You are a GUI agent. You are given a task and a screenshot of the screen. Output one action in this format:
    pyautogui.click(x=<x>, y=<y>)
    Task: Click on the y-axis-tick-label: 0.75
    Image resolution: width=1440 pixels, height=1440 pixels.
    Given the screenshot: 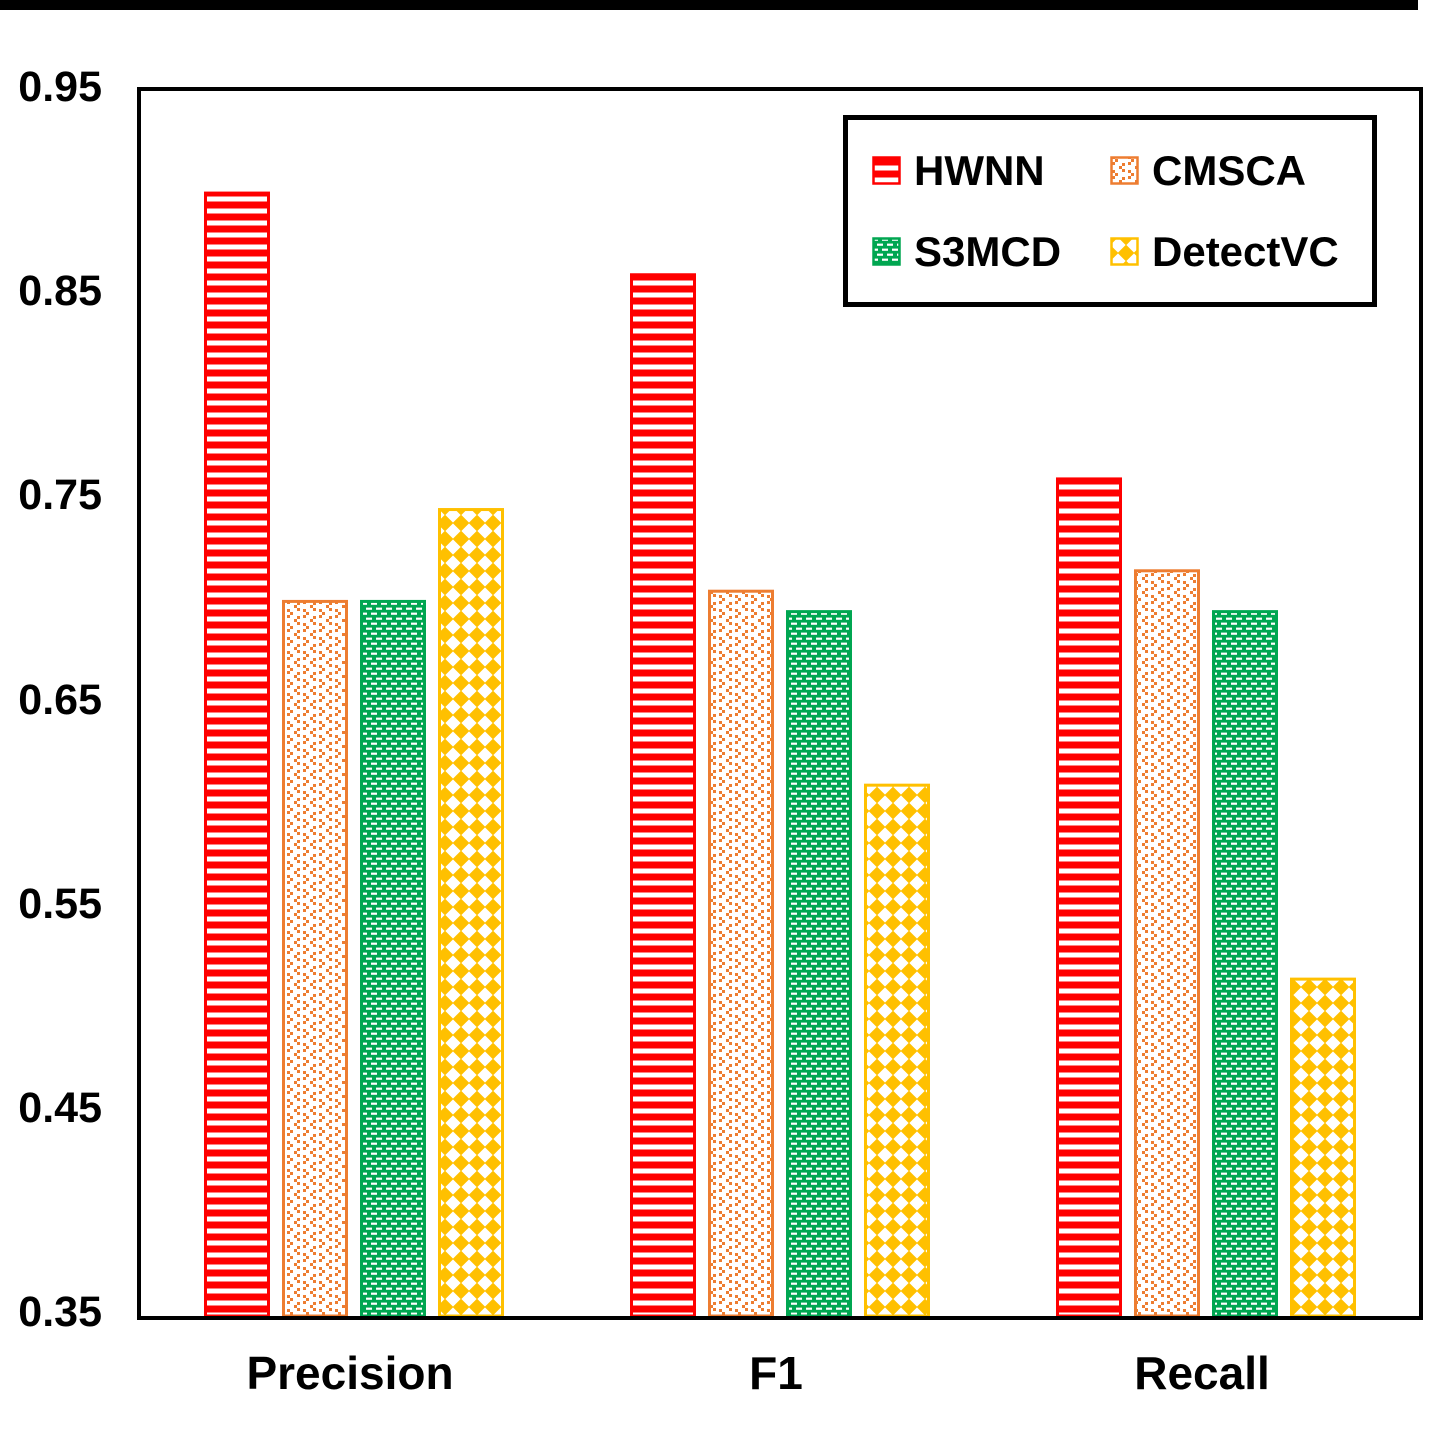 What is the action you would take?
    pyautogui.click(x=60, y=495)
    